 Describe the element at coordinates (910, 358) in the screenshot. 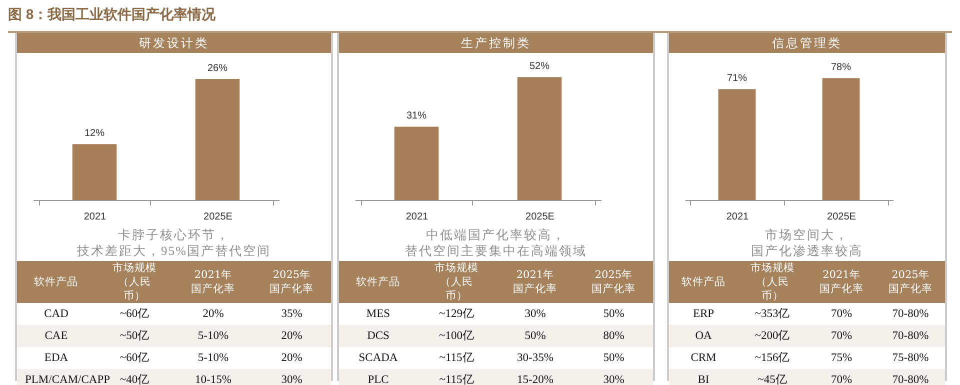

I see `text: 75-80%` at that location.